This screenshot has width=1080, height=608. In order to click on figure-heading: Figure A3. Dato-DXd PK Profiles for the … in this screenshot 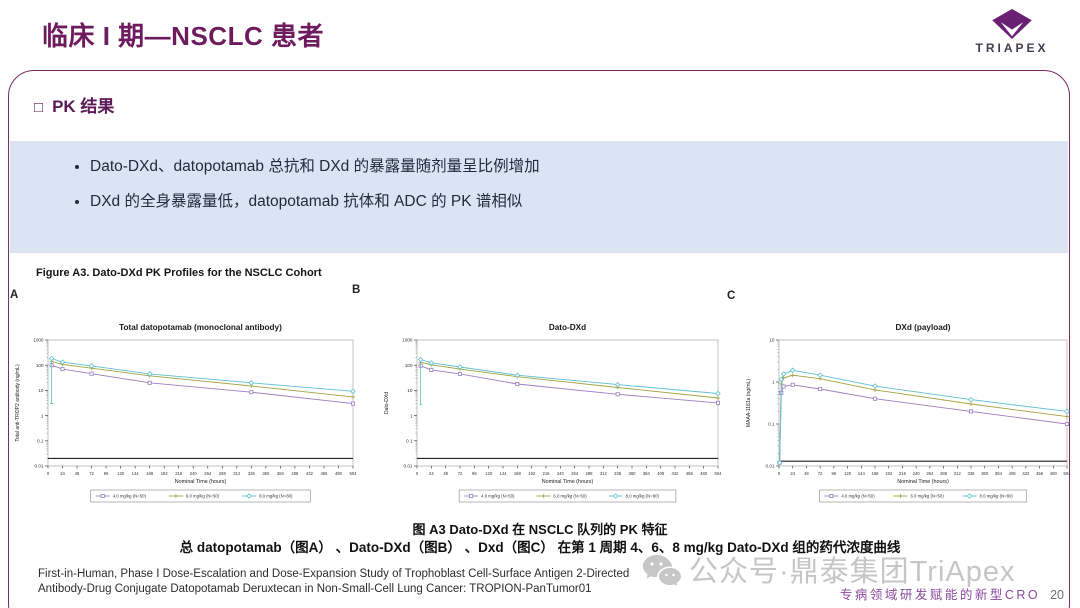, I will do `click(179, 273)`.